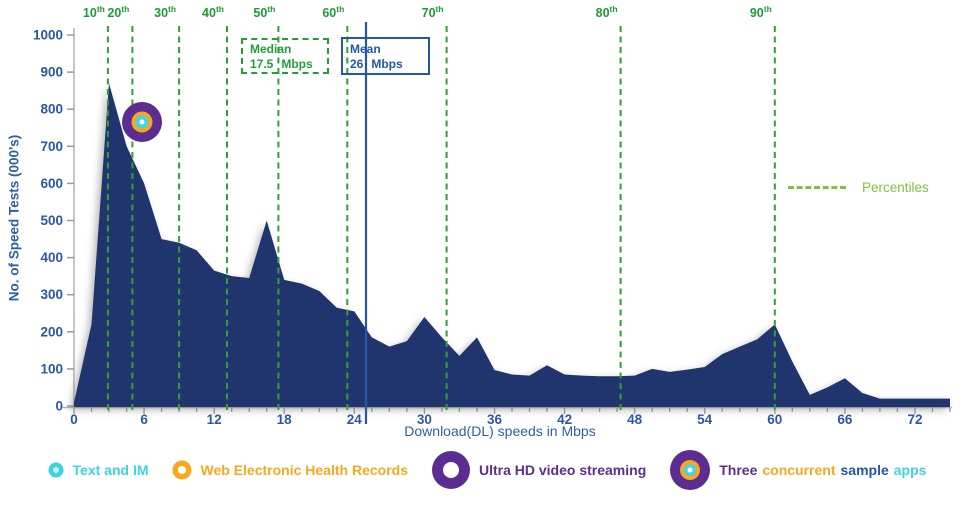  What do you see at coordinates (845, 419) in the screenshot?
I see `svg-text: 66` at bounding box center [845, 419].